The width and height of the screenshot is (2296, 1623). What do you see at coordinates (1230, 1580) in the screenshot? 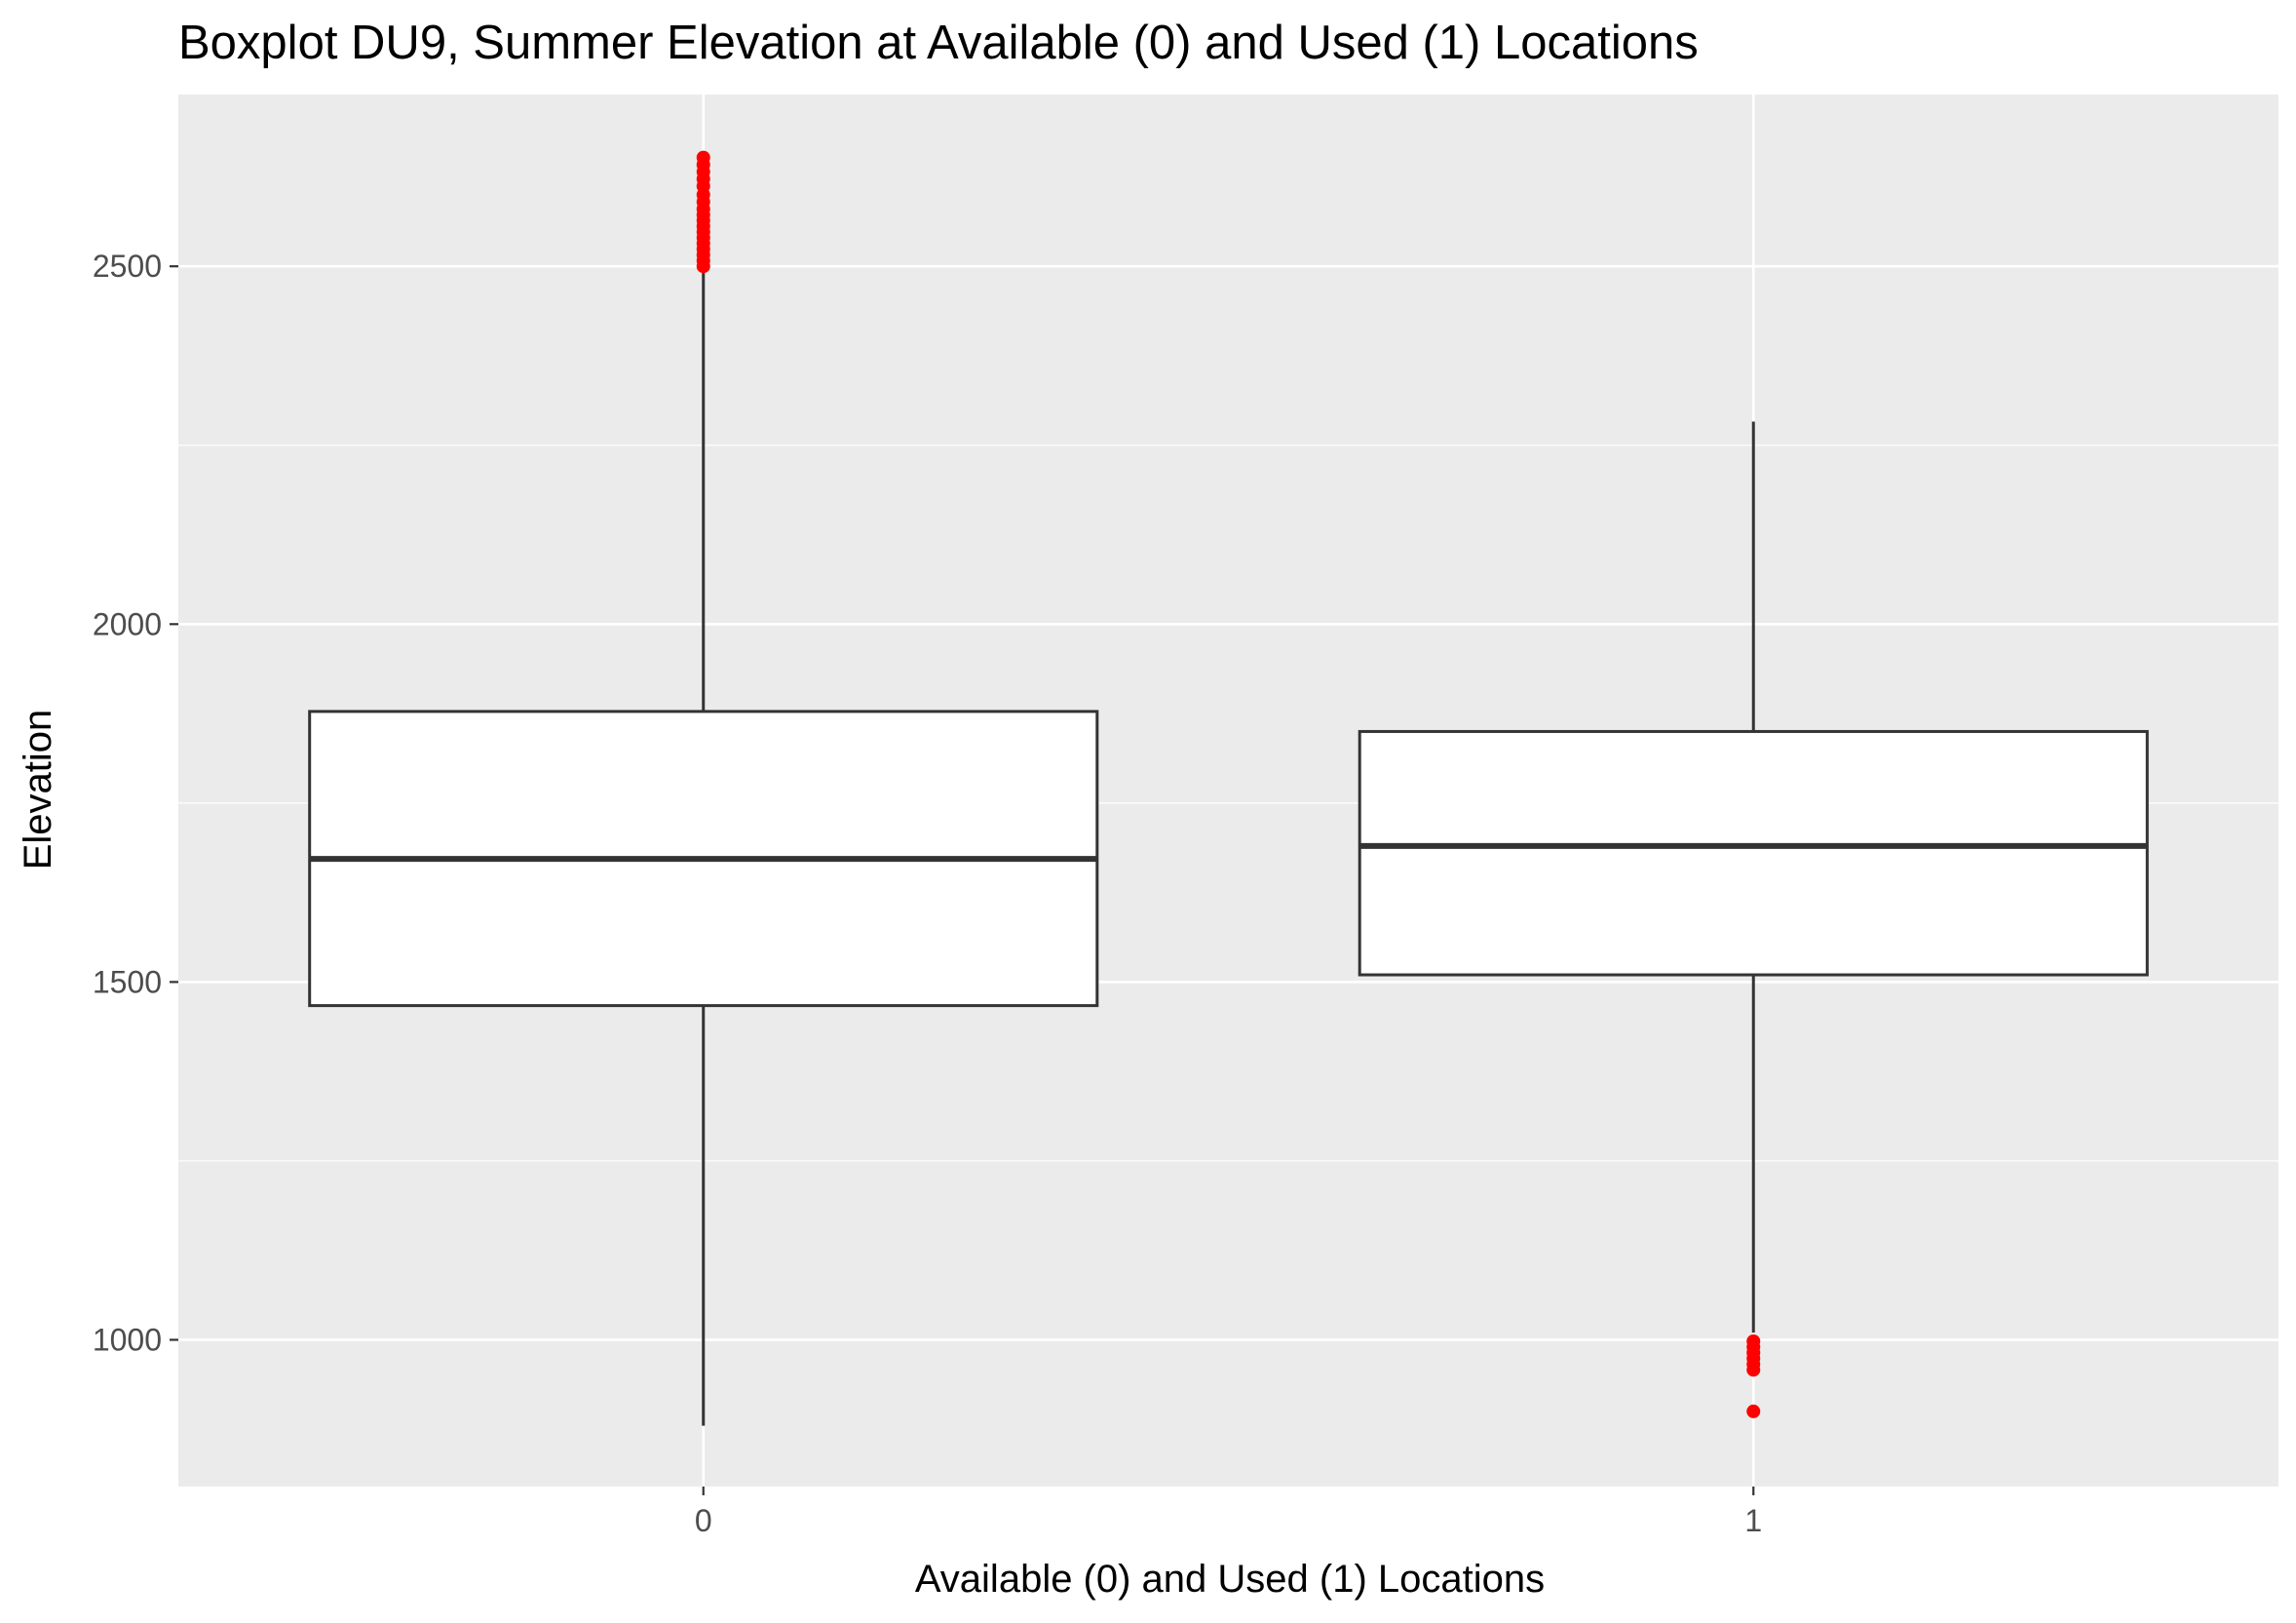
I see `x-axis-title: Available (0) and Used (1) Locations` at bounding box center [1230, 1580].